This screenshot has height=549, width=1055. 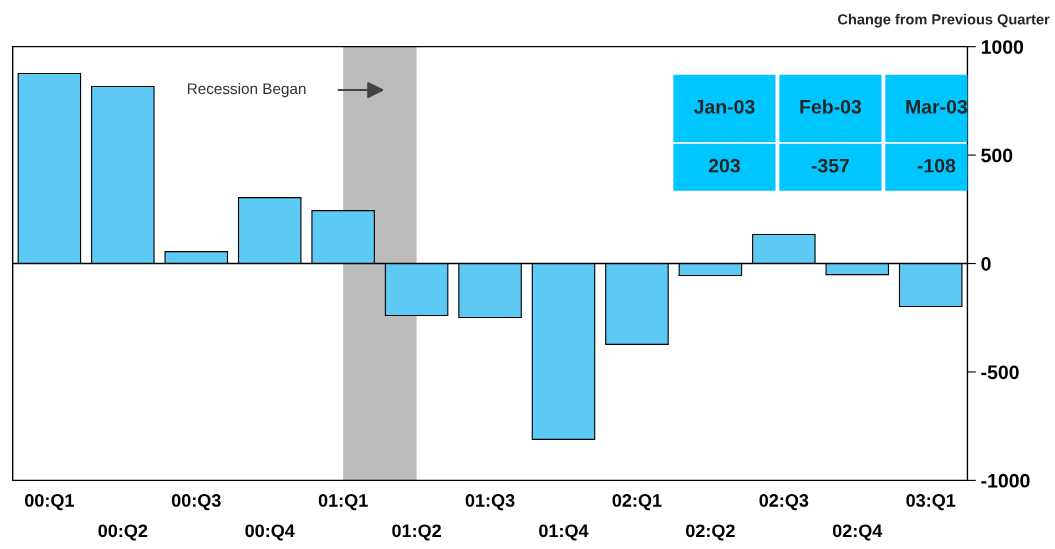 What do you see at coordinates (1000, 372) in the screenshot?
I see `y-tick-label: -500` at bounding box center [1000, 372].